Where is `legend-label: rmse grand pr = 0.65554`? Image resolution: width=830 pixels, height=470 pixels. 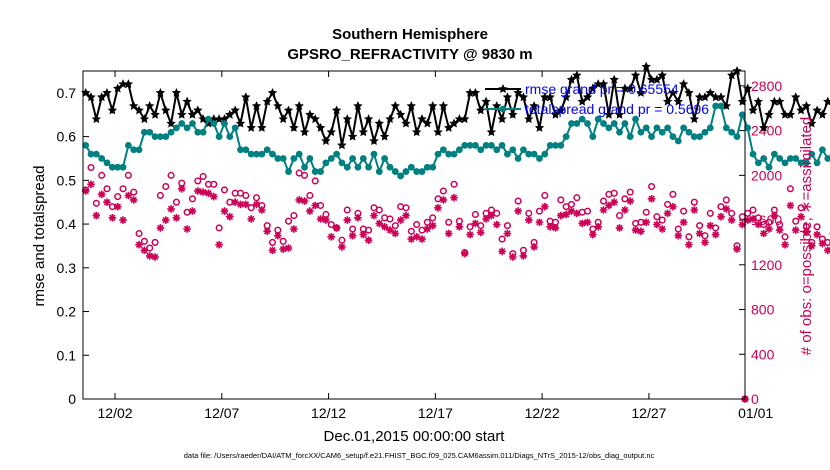 legend-label: rmse grand pr = 0.65554 is located at coordinates (602, 89).